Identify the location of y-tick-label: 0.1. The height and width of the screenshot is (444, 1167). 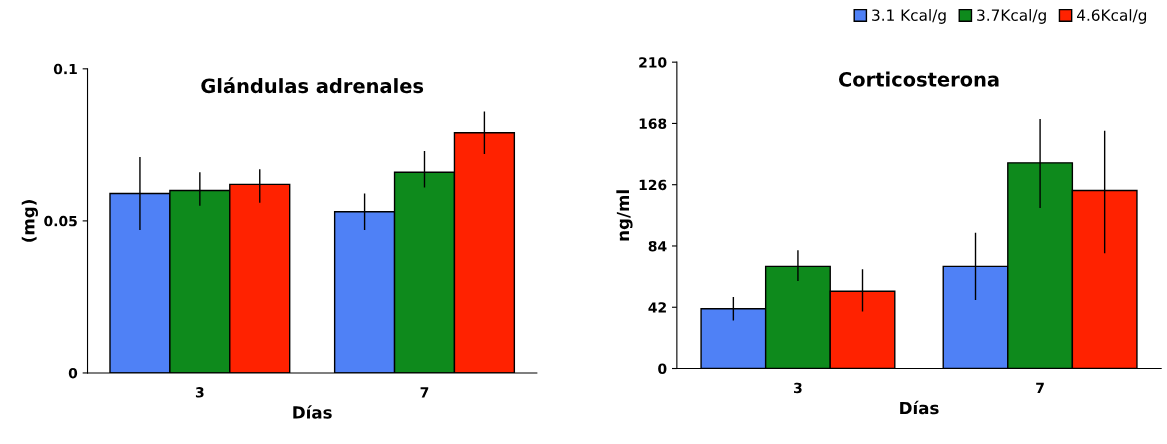
(65, 69).